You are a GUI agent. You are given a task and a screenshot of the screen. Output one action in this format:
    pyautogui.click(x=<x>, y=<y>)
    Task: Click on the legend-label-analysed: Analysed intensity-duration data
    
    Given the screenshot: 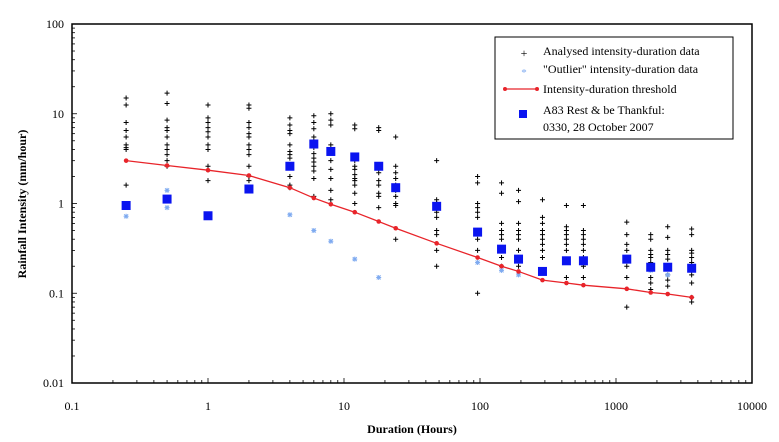 What is the action you would take?
    pyautogui.click(x=621, y=51)
    